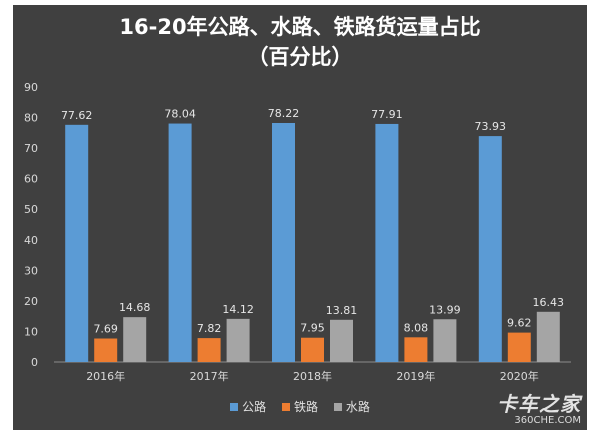 This screenshot has width=600, height=433. What do you see at coordinates (445, 309) in the screenshot?
I see `data-label: 13.99` at bounding box center [445, 309].